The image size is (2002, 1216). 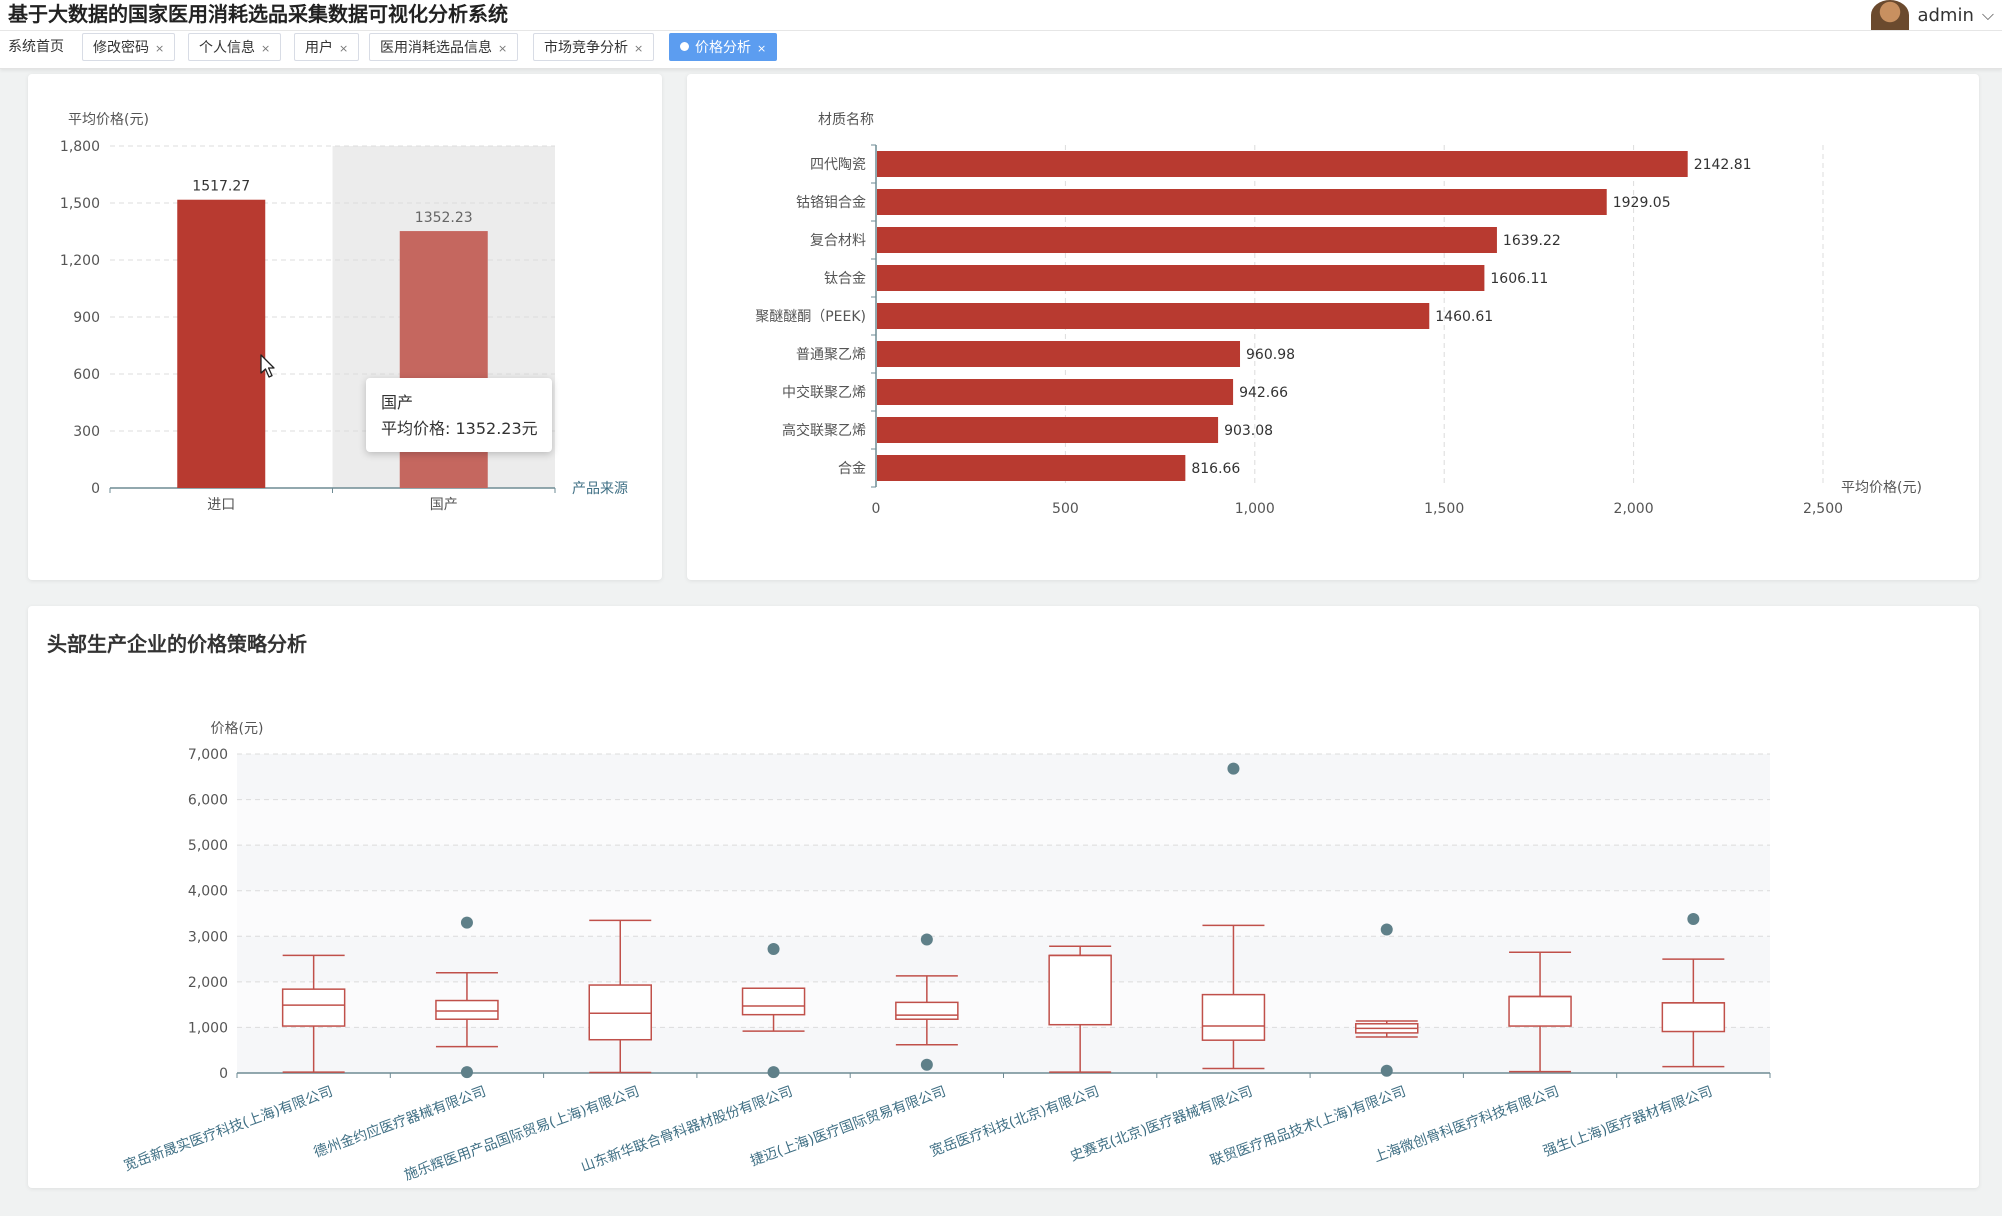 I want to click on x-tick-label: 进口, so click(x=221, y=505).